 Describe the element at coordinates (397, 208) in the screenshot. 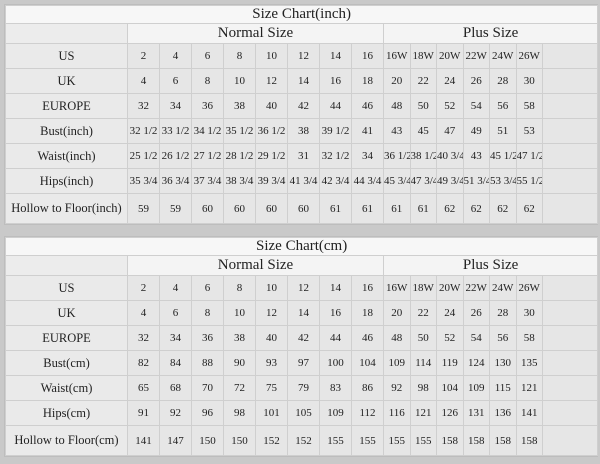

I see `plus-size-cell: 61` at that location.